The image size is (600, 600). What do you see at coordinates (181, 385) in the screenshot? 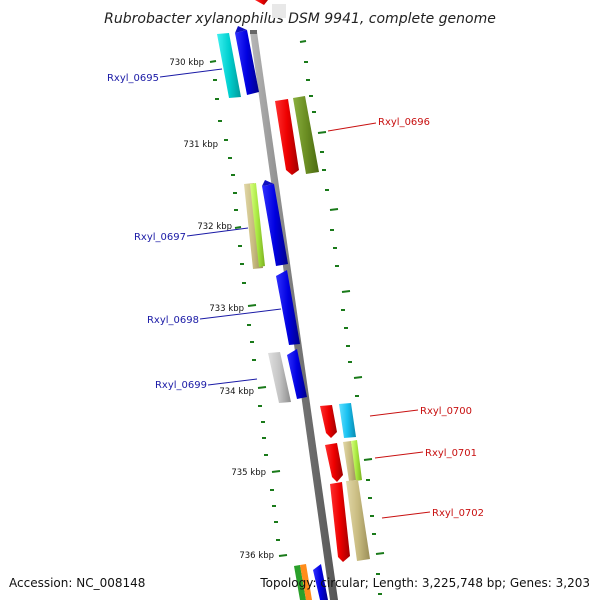
I see `label-rxyl-0699: Rxyl_0699` at bounding box center [181, 385].